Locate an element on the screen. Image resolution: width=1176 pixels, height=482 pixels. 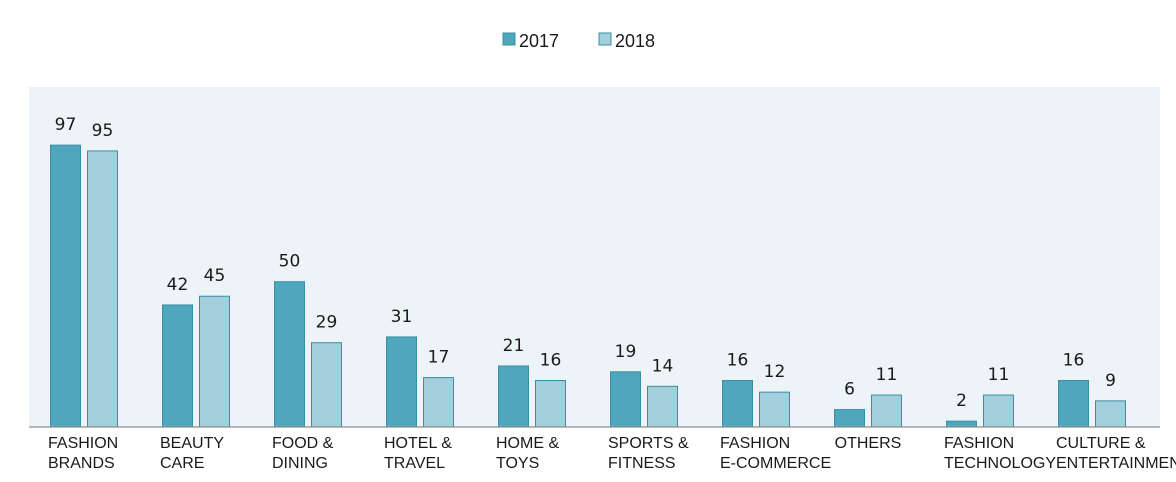
data-label-2017-9: 16 is located at coordinates (1074, 361).